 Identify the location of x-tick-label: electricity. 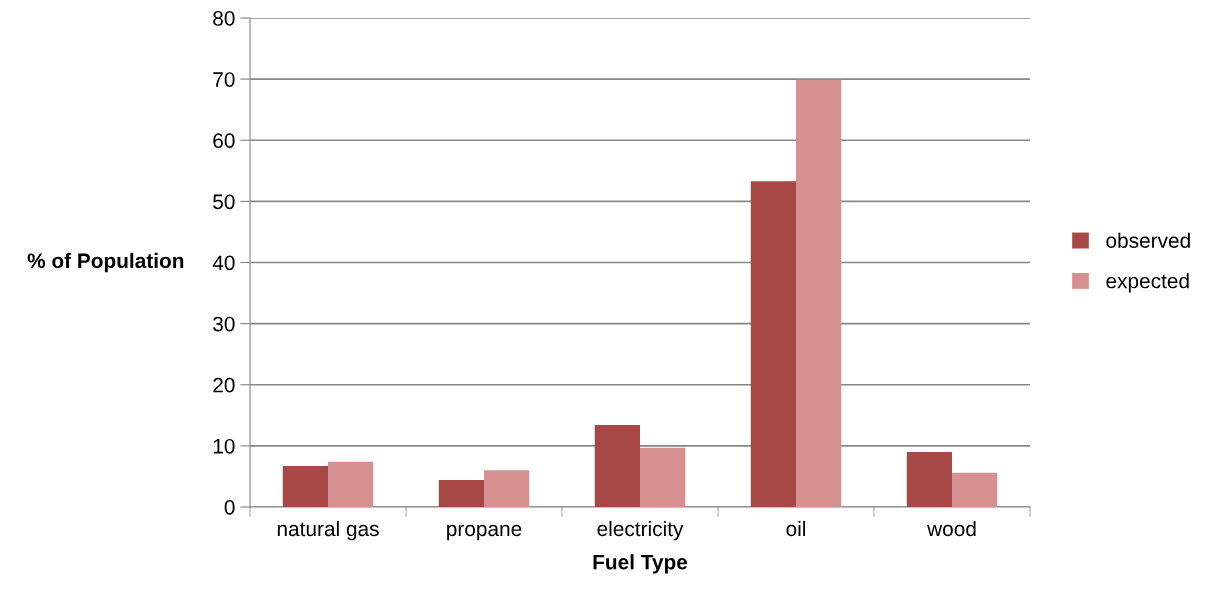
(640, 530).